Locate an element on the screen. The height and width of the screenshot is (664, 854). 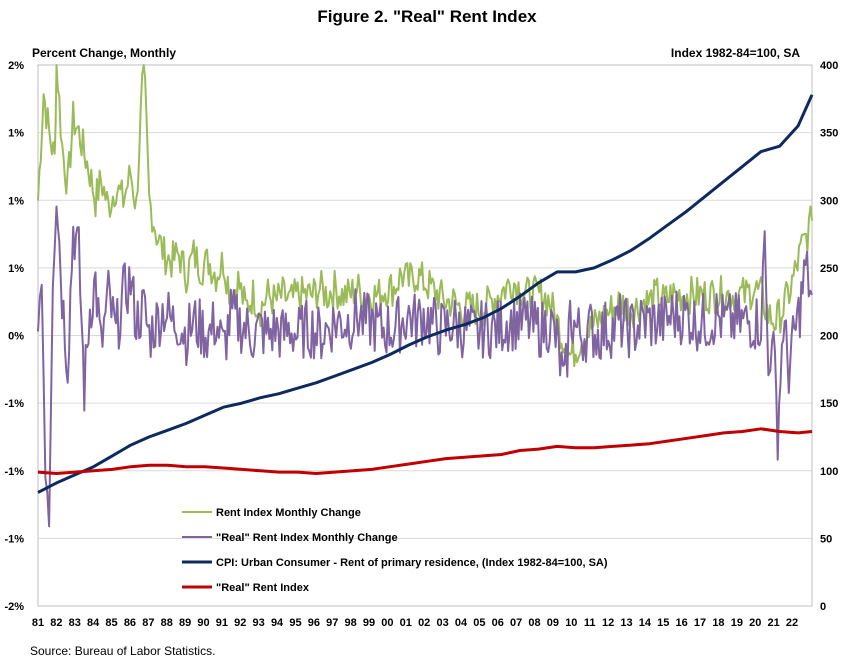
right-axis: 0 50 100 150 200 250 300 350 400 is located at coordinates (829, 336).